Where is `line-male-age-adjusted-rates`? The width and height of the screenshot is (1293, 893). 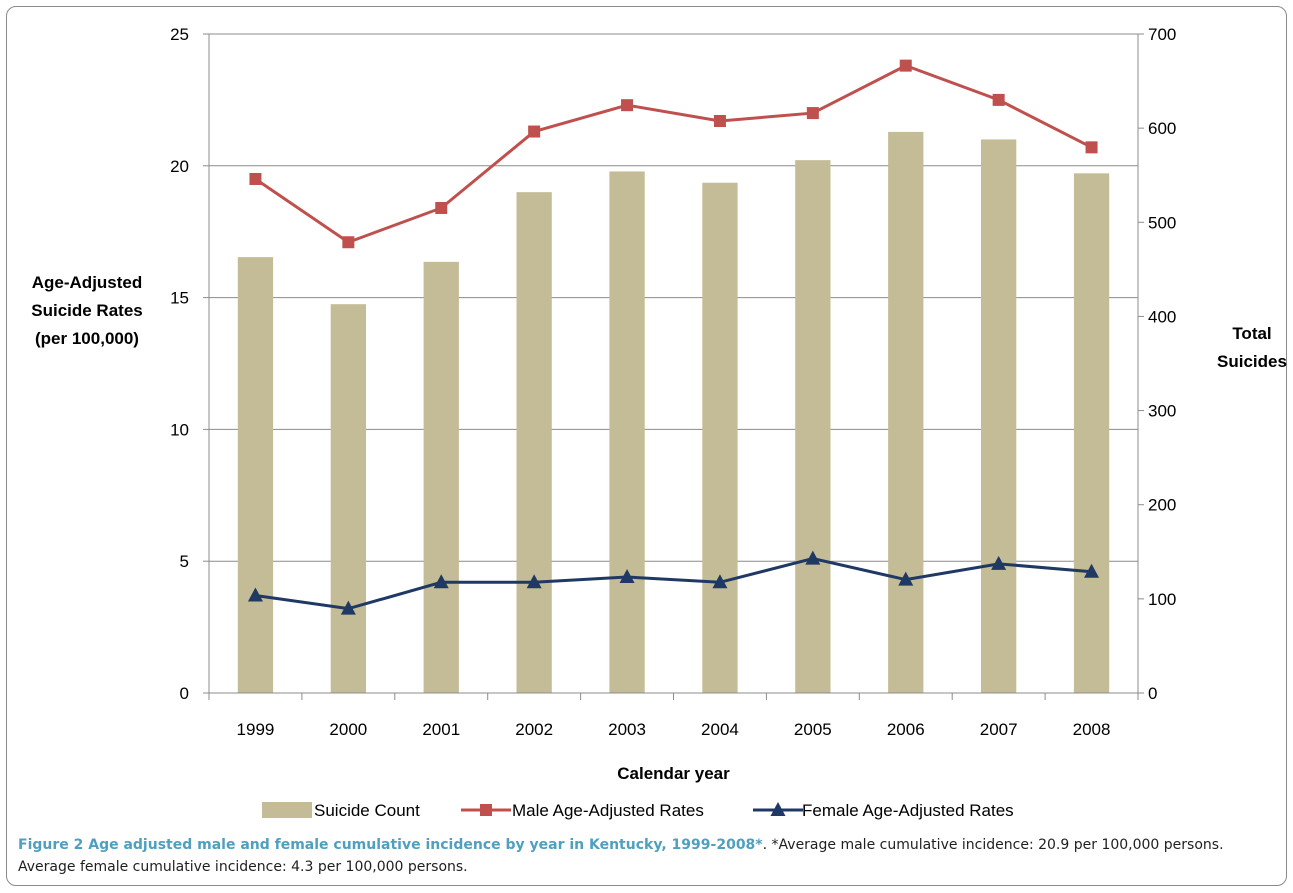
line-male-age-adjusted-rates is located at coordinates (673, 153).